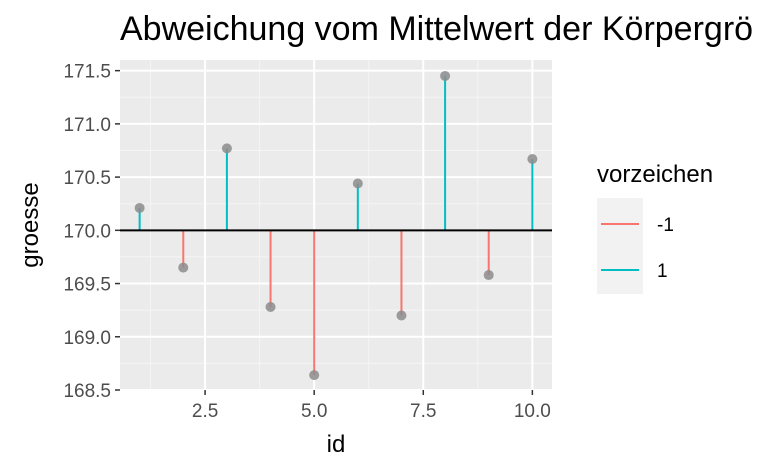 The height and width of the screenshot is (474, 768). Describe the element at coordinates (87, 72) in the screenshot. I see `y-tick-label: 171.5` at that location.